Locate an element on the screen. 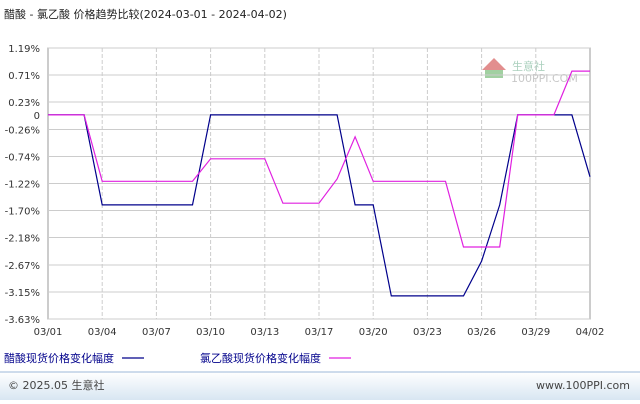 The image size is (640, 404). legend-label: 醋酸现货价格变化幅度 is located at coordinates (59, 358).